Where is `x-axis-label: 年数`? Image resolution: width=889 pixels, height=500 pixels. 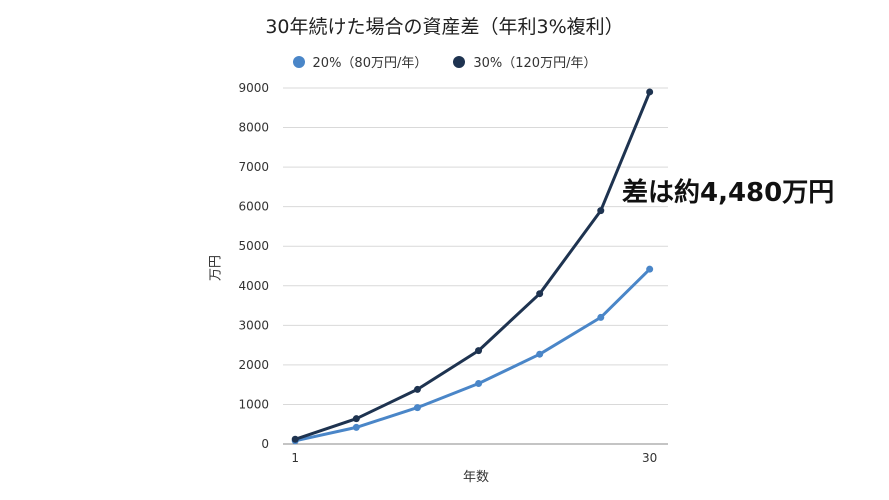
x-axis-label: 年数 is located at coordinates (476, 477).